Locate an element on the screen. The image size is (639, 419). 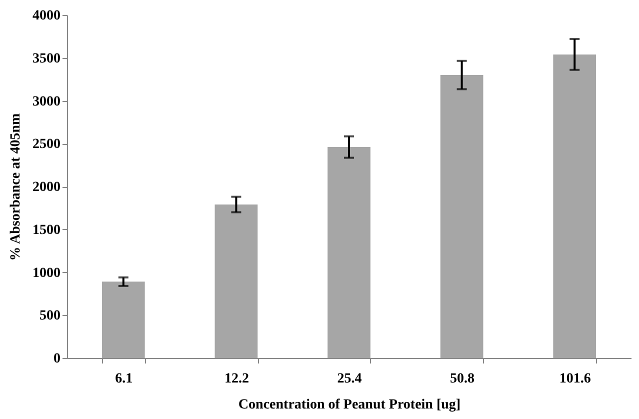
y-tick-label: 4000 is located at coordinates (46, 16).